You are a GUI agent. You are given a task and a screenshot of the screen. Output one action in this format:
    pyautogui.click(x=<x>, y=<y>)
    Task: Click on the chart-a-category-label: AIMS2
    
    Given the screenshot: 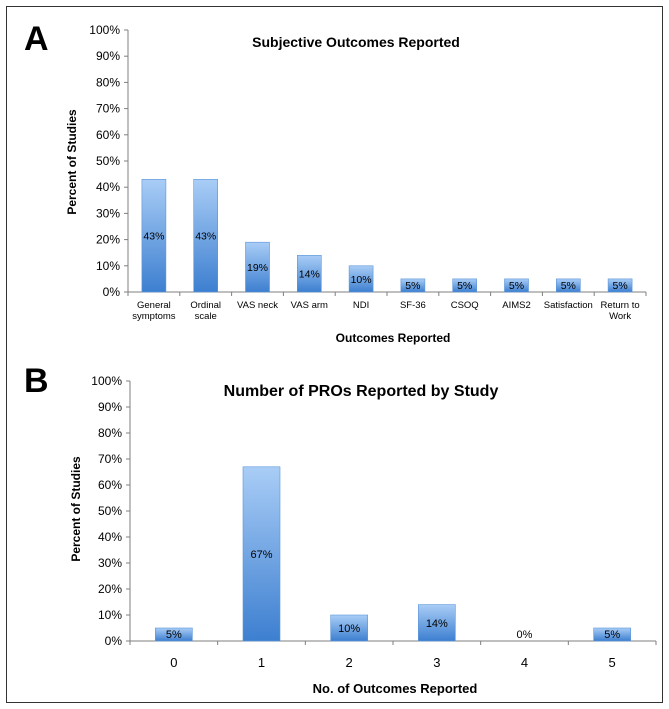 What is the action you would take?
    pyautogui.click(x=516, y=305)
    